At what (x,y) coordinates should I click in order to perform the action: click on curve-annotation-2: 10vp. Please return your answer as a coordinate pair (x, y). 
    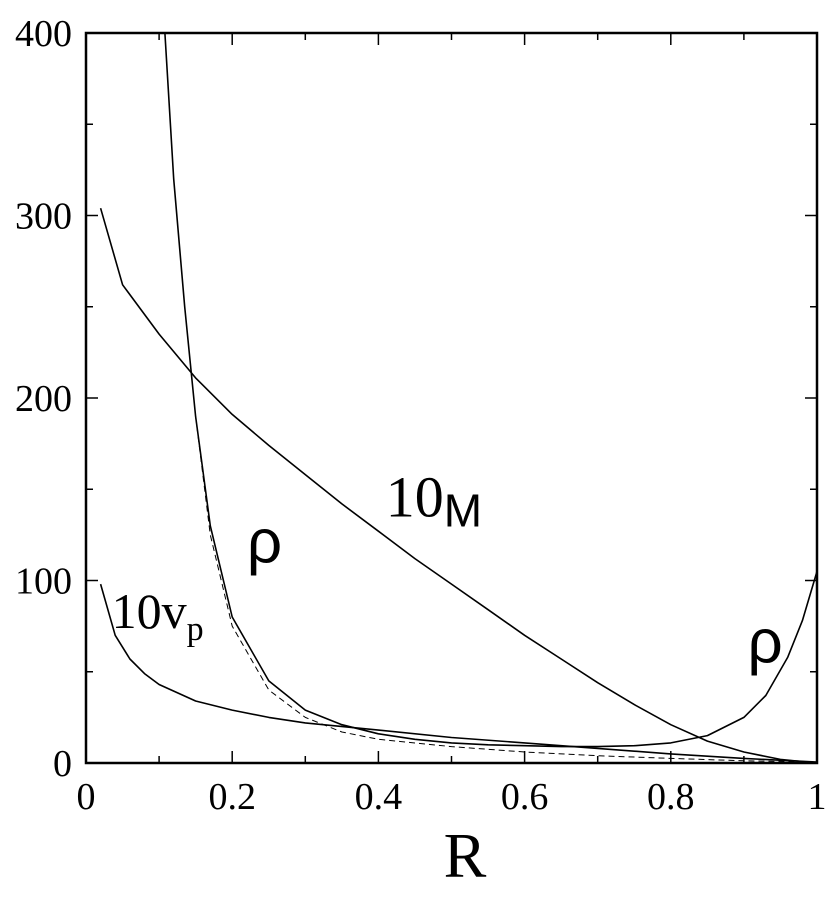
    Looking at the image, I should click on (158, 615).